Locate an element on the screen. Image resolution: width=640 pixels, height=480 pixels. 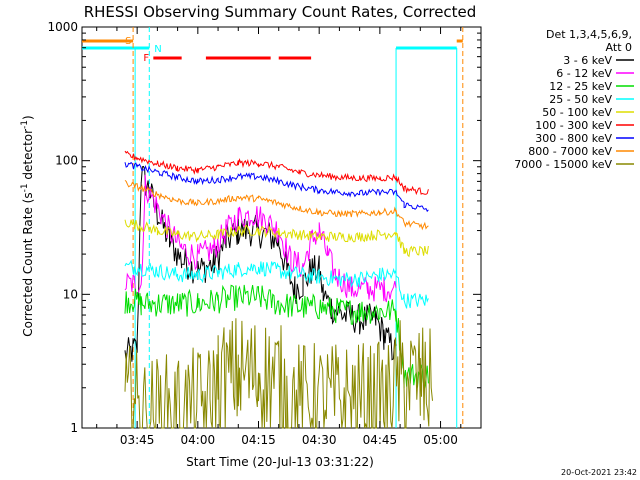
y-axis-label: Corrected Count Rate (s-1 detector-1) is located at coordinates (27, 225).